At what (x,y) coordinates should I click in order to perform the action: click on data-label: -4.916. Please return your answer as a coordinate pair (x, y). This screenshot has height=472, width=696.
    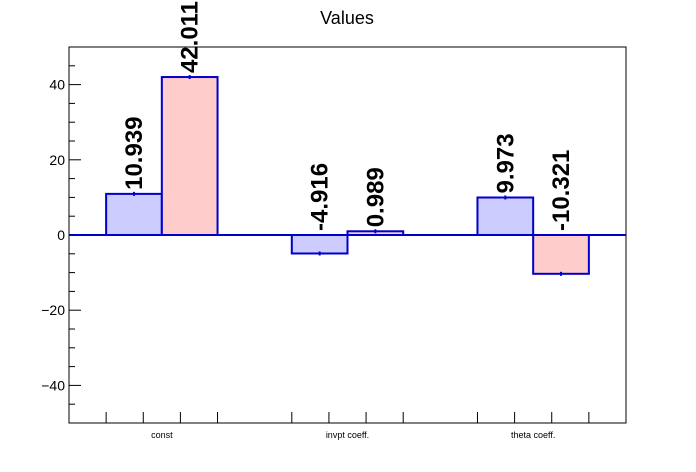
    Looking at the image, I should click on (320, 197).